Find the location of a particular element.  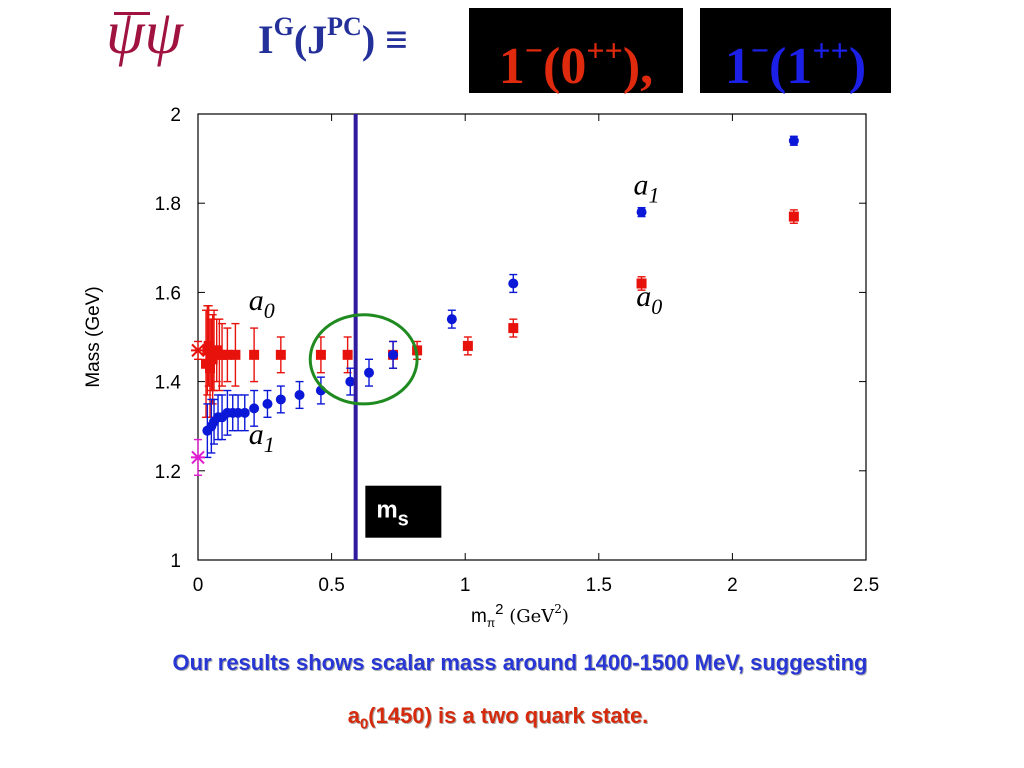

box2-sup1: − is located at coordinates (760, 50).